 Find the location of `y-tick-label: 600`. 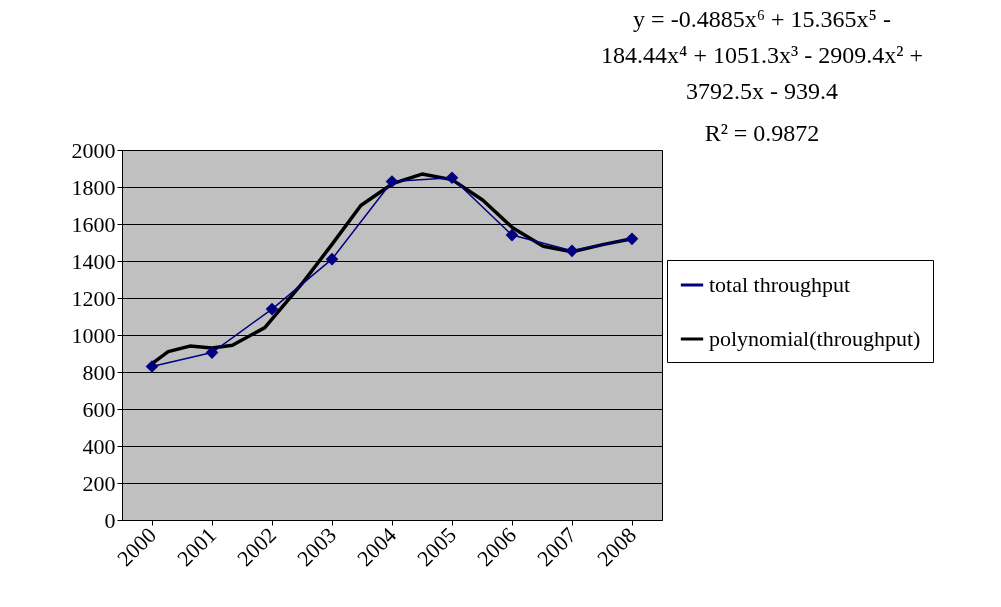

y-tick-label: 600 is located at coordinates (99, 409).